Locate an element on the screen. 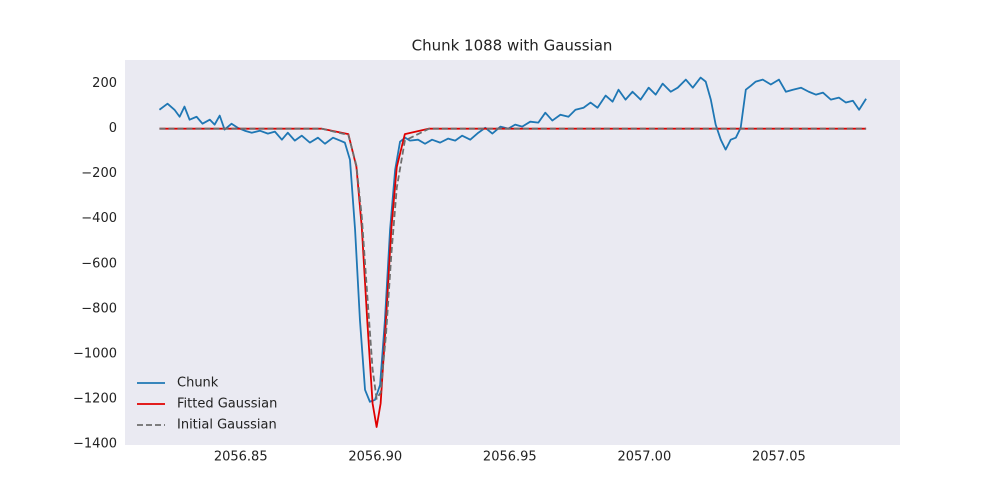  y-tick-label: −200 is located at coordinates (99, 173).